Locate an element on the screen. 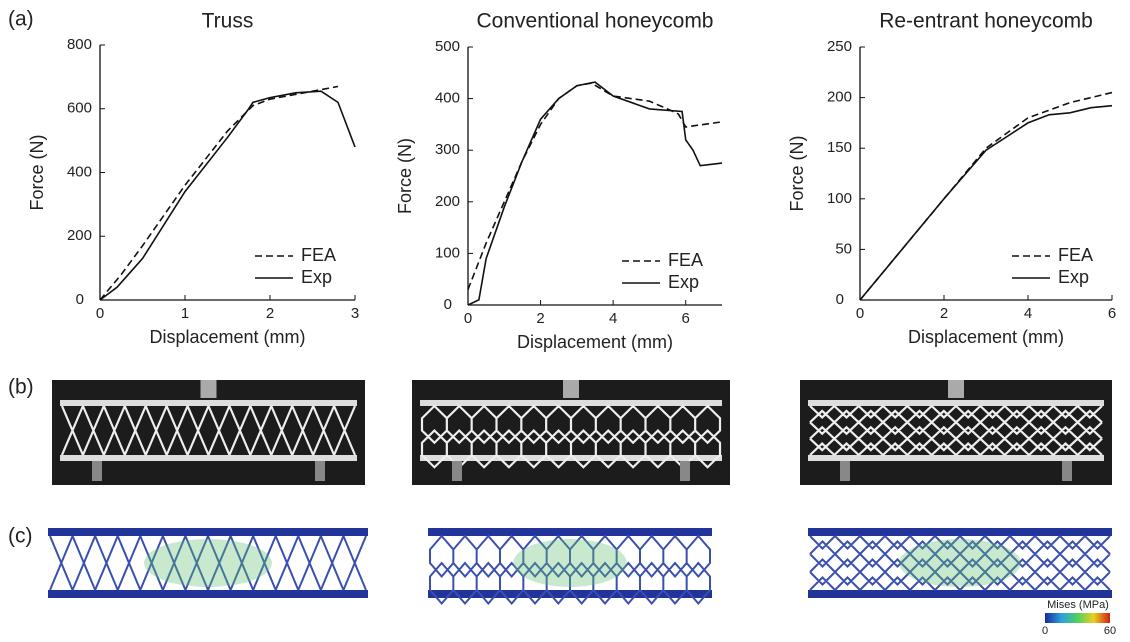 The width and height of the screenshot is (1130, 642). y-tick-label: 150 is located at coordinates (839, 147).